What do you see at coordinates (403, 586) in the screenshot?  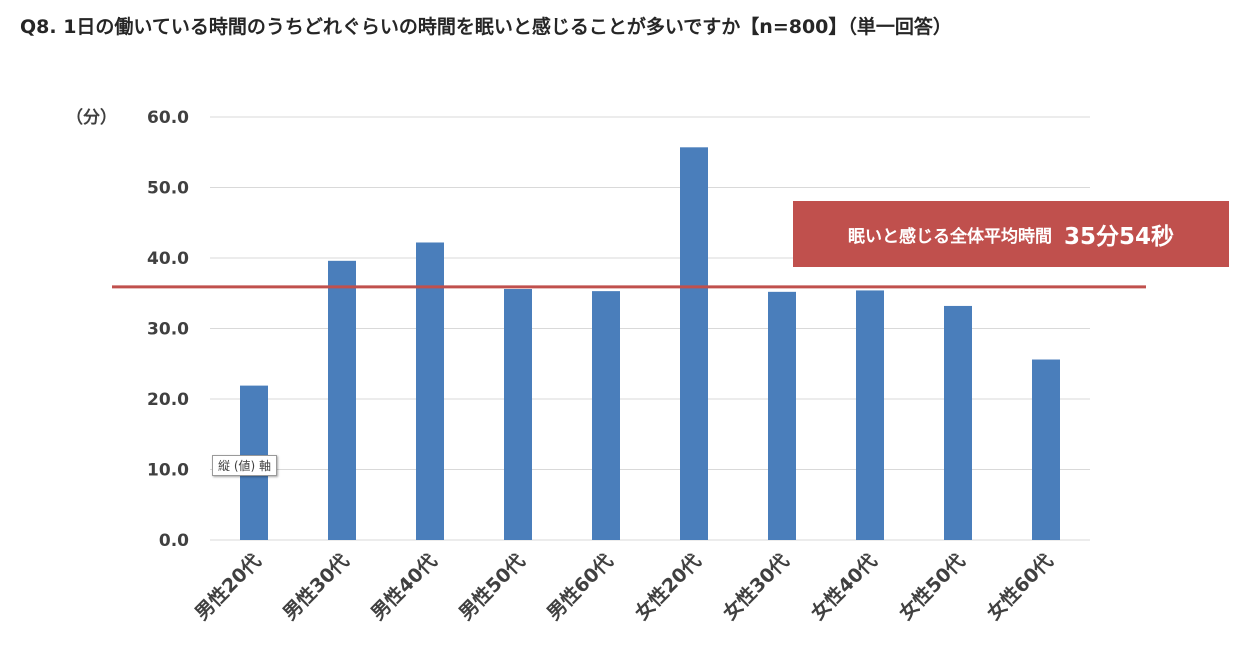 I see `x-category-label: 男性40代` at bounding box center [403, 586].